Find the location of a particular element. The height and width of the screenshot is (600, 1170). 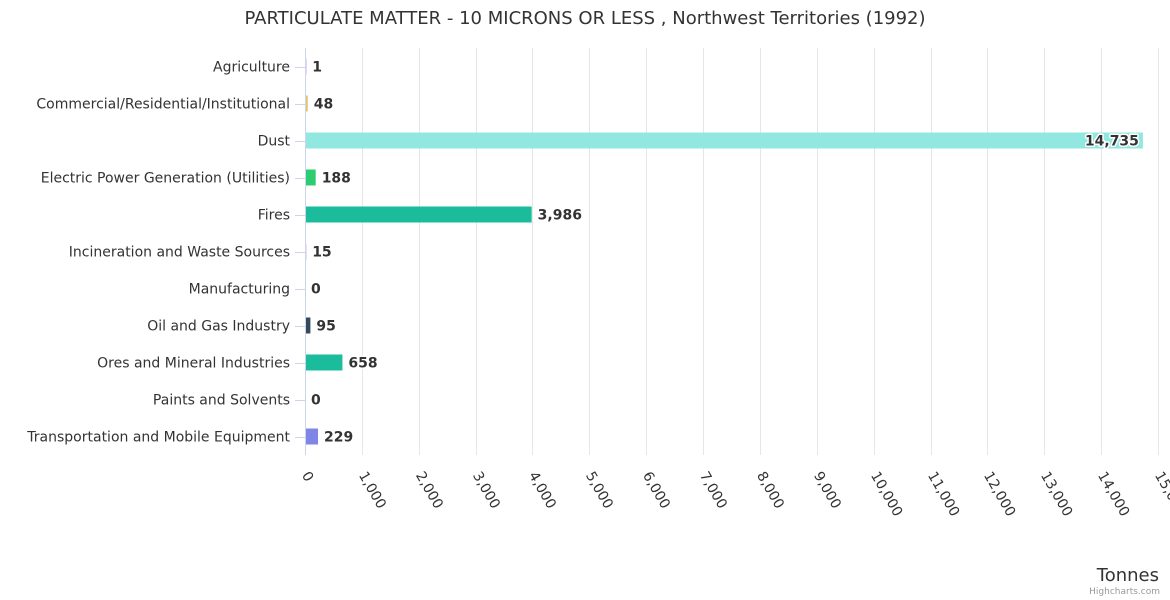

x-tick-label: 3,000 is located at coordinates (486, 490).